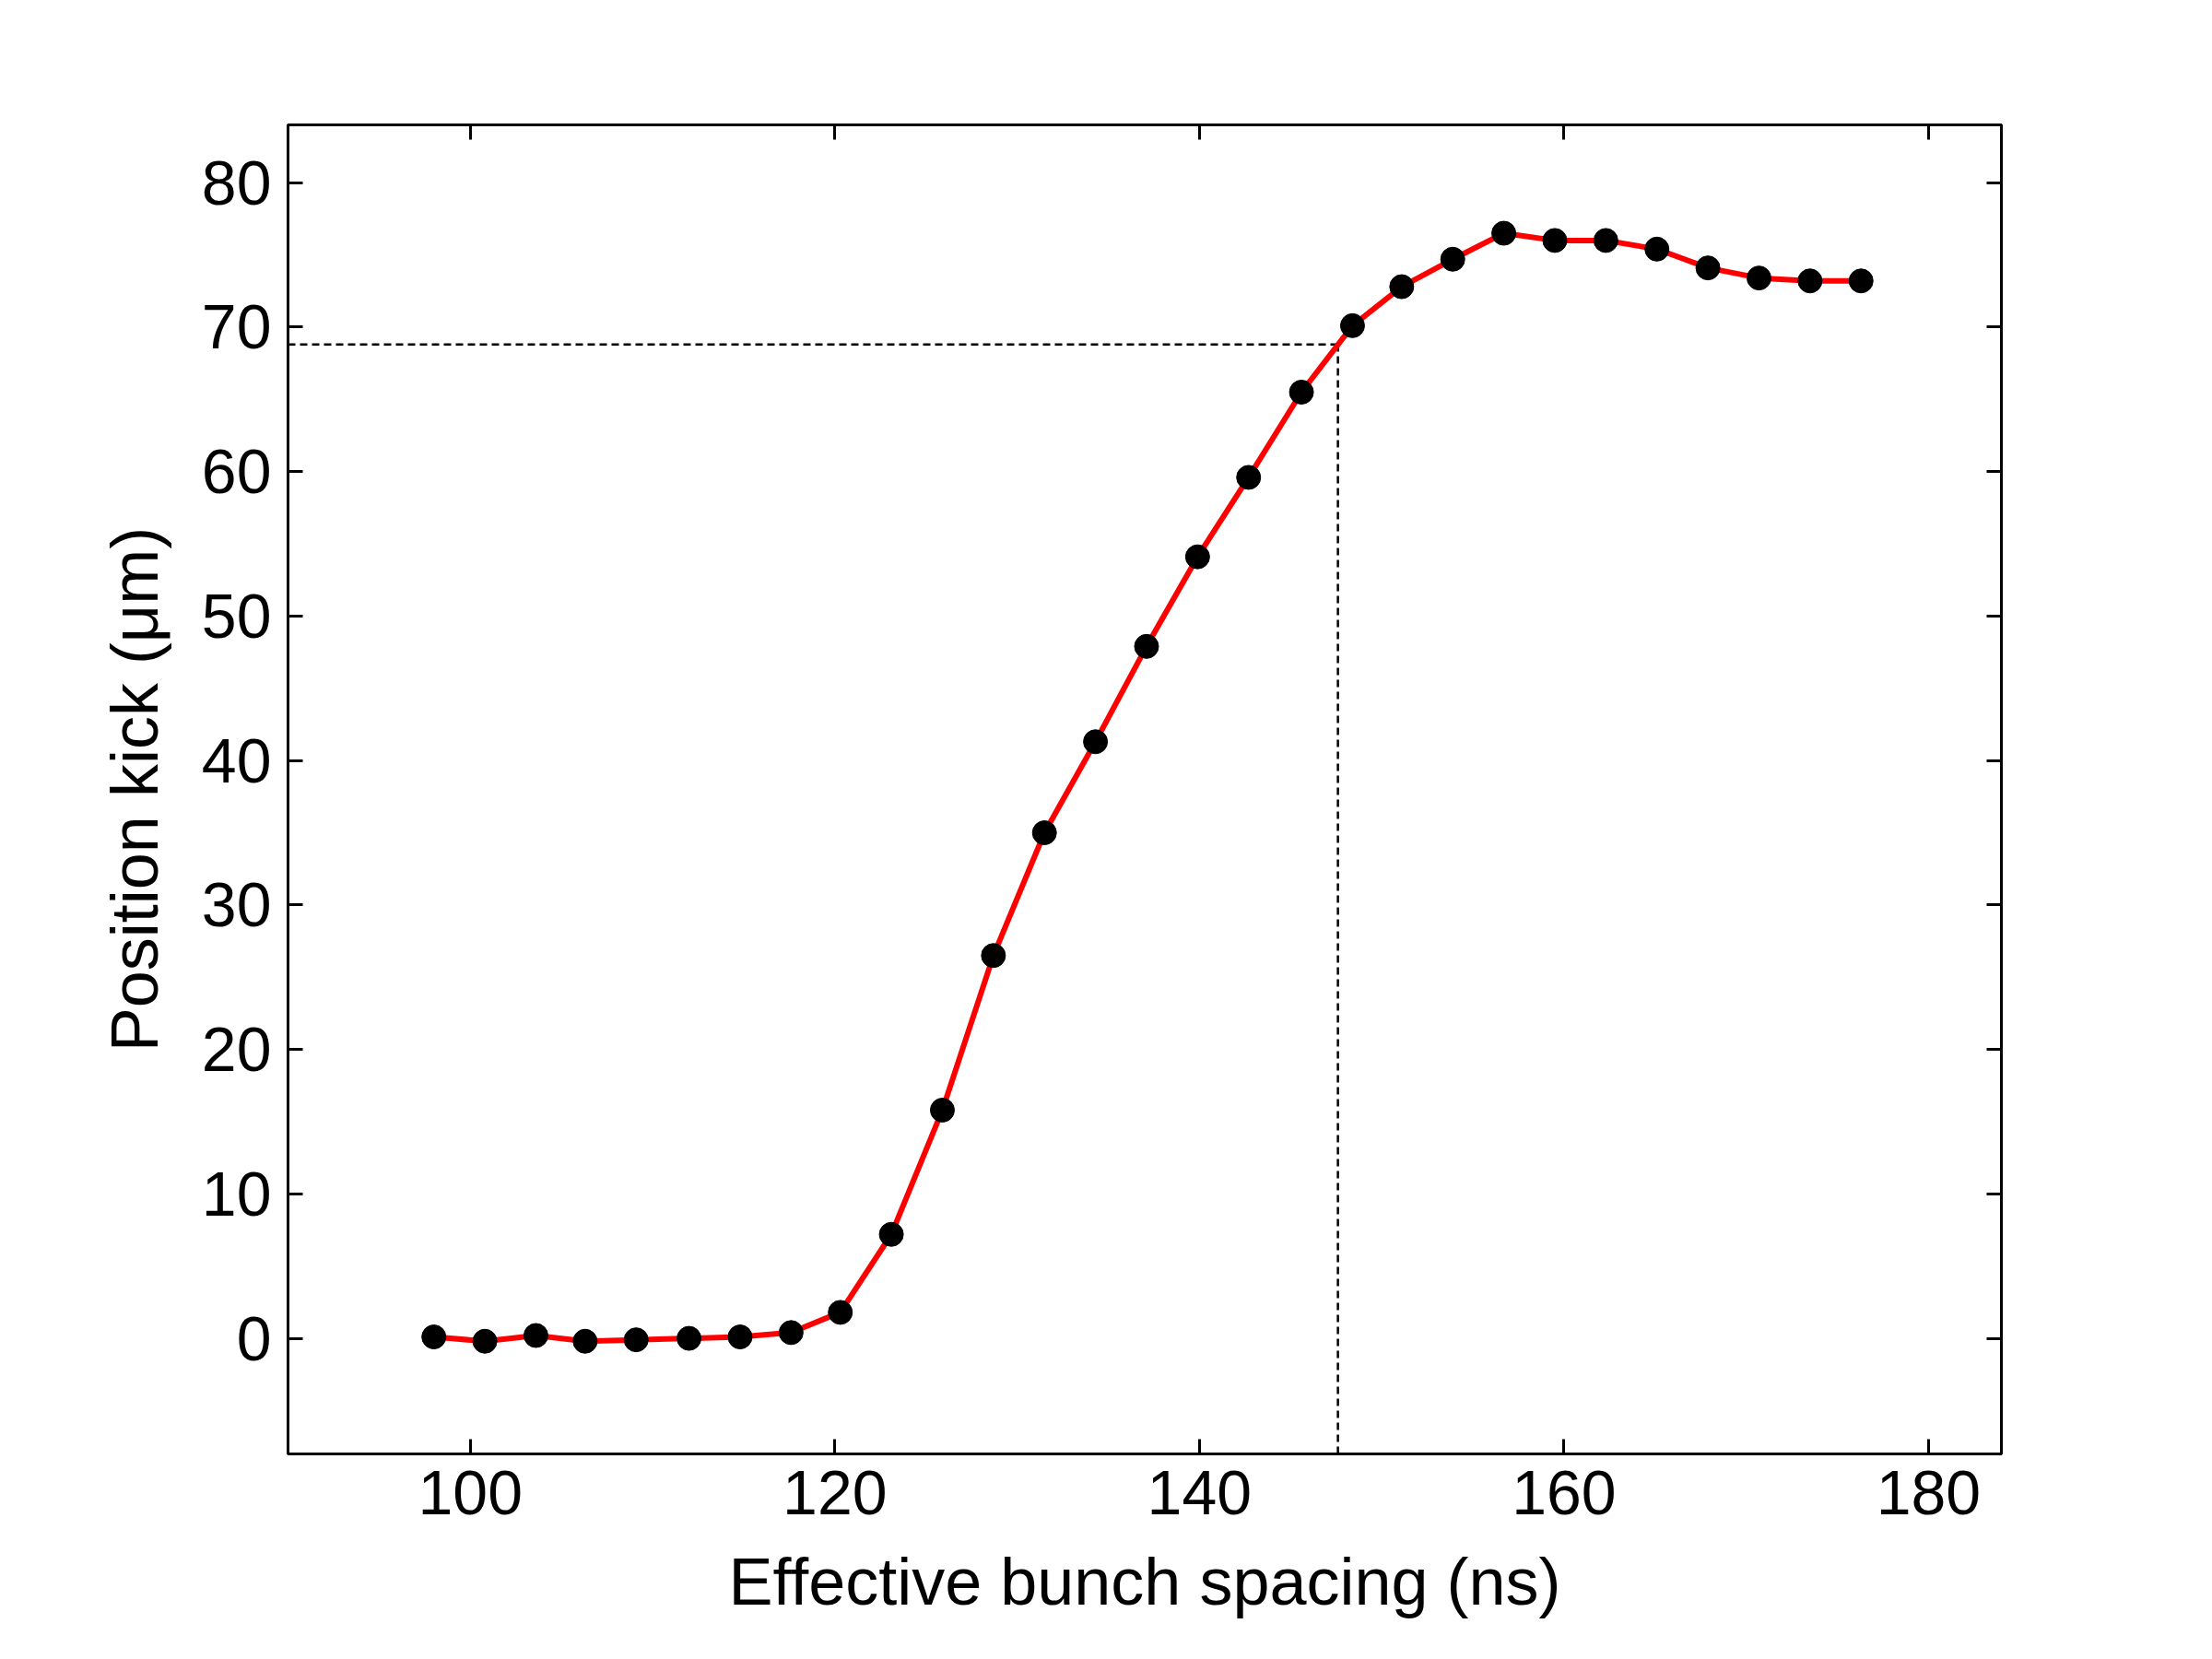 This screenshot has width=2212, height=1659. What do you see at coordinates (236, 904) in the screenshot?
I see `y-tick-label: 30` at bounding box center [236, 904].